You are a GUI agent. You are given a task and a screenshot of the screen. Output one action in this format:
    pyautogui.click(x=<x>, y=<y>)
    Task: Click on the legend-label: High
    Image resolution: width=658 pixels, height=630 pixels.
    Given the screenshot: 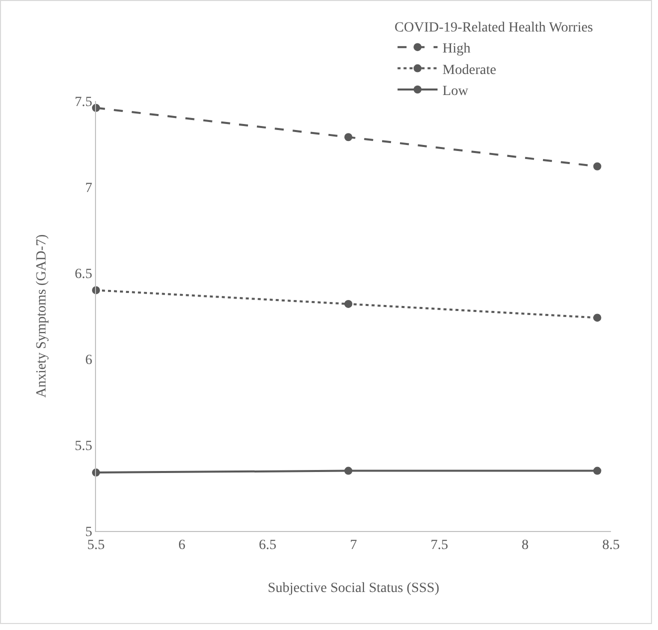 What is the action you would take?
    pyautogui.click(x=456, y=49)
    